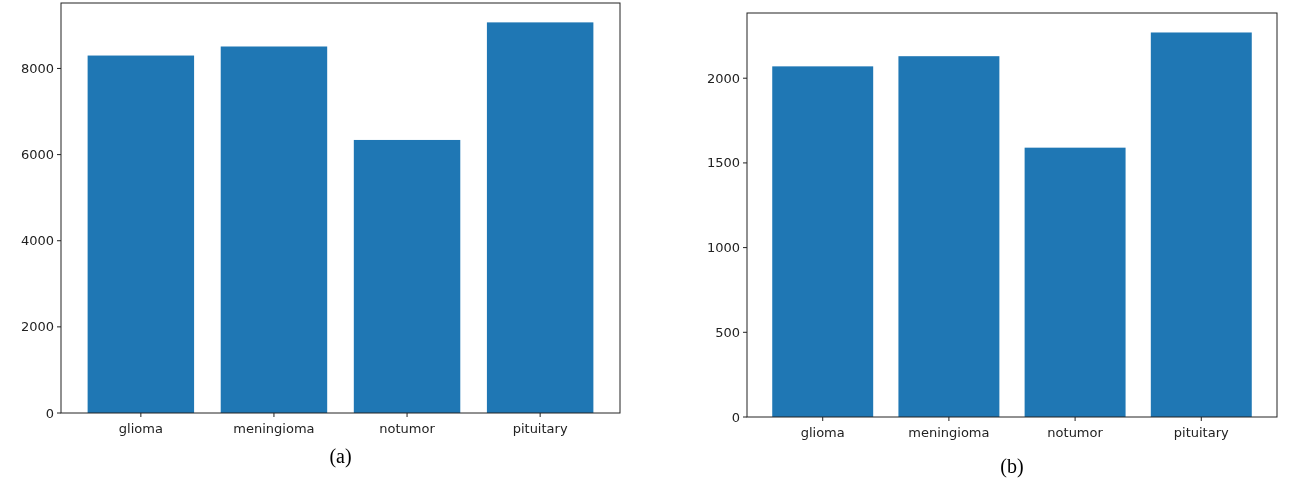 The image size is (1297, 487). I want to click on y-tick-label: 1000, so click(723, 248).